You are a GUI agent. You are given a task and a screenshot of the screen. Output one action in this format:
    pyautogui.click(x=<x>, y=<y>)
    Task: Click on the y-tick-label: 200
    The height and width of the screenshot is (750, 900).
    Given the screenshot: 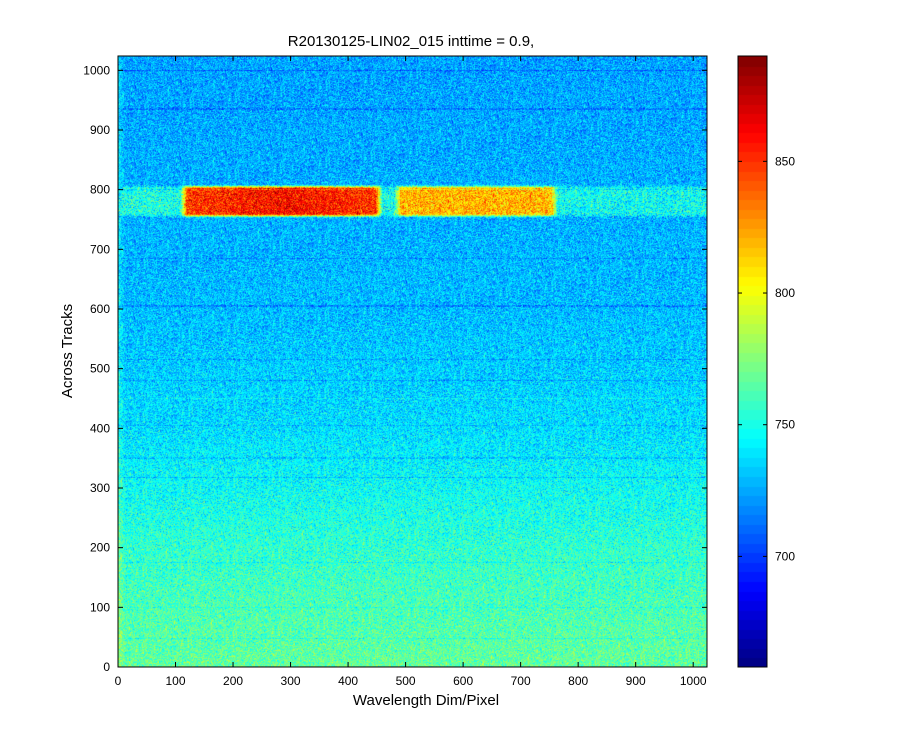 What is the action you would take?
    pyautogui.click(x=100, y=548)
    